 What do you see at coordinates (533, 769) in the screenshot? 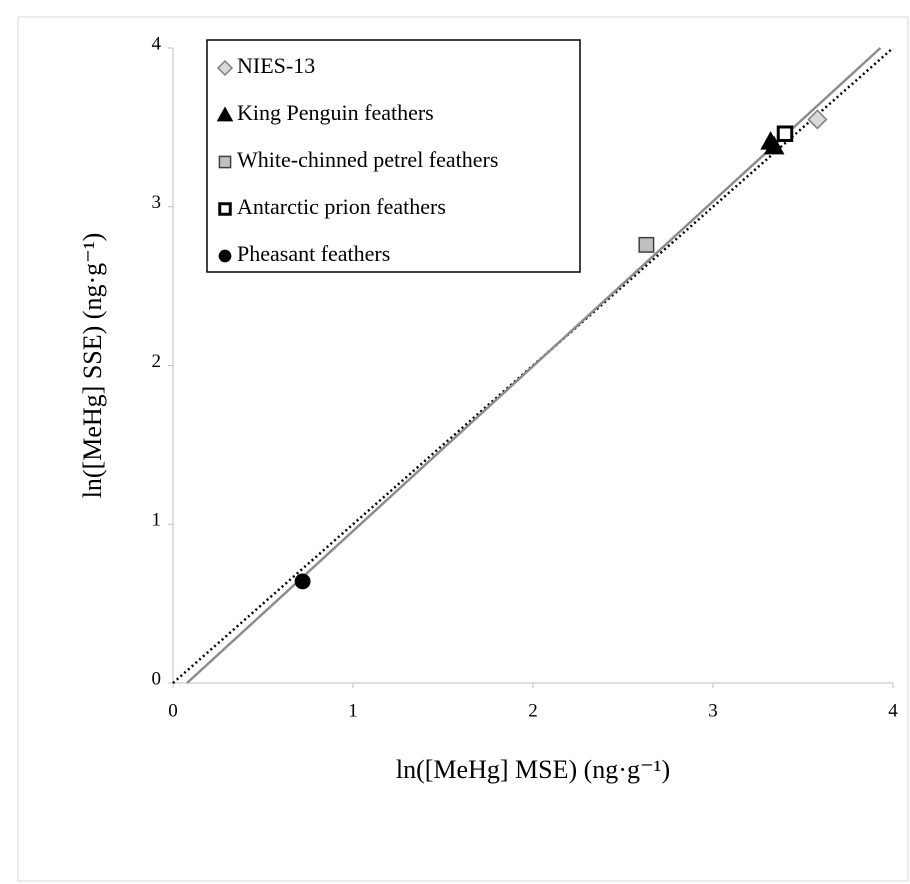
I see `x-axis-title: ln([MeHg] MSE) (ng·g⁻¹)` at bounding box center [533, 769].